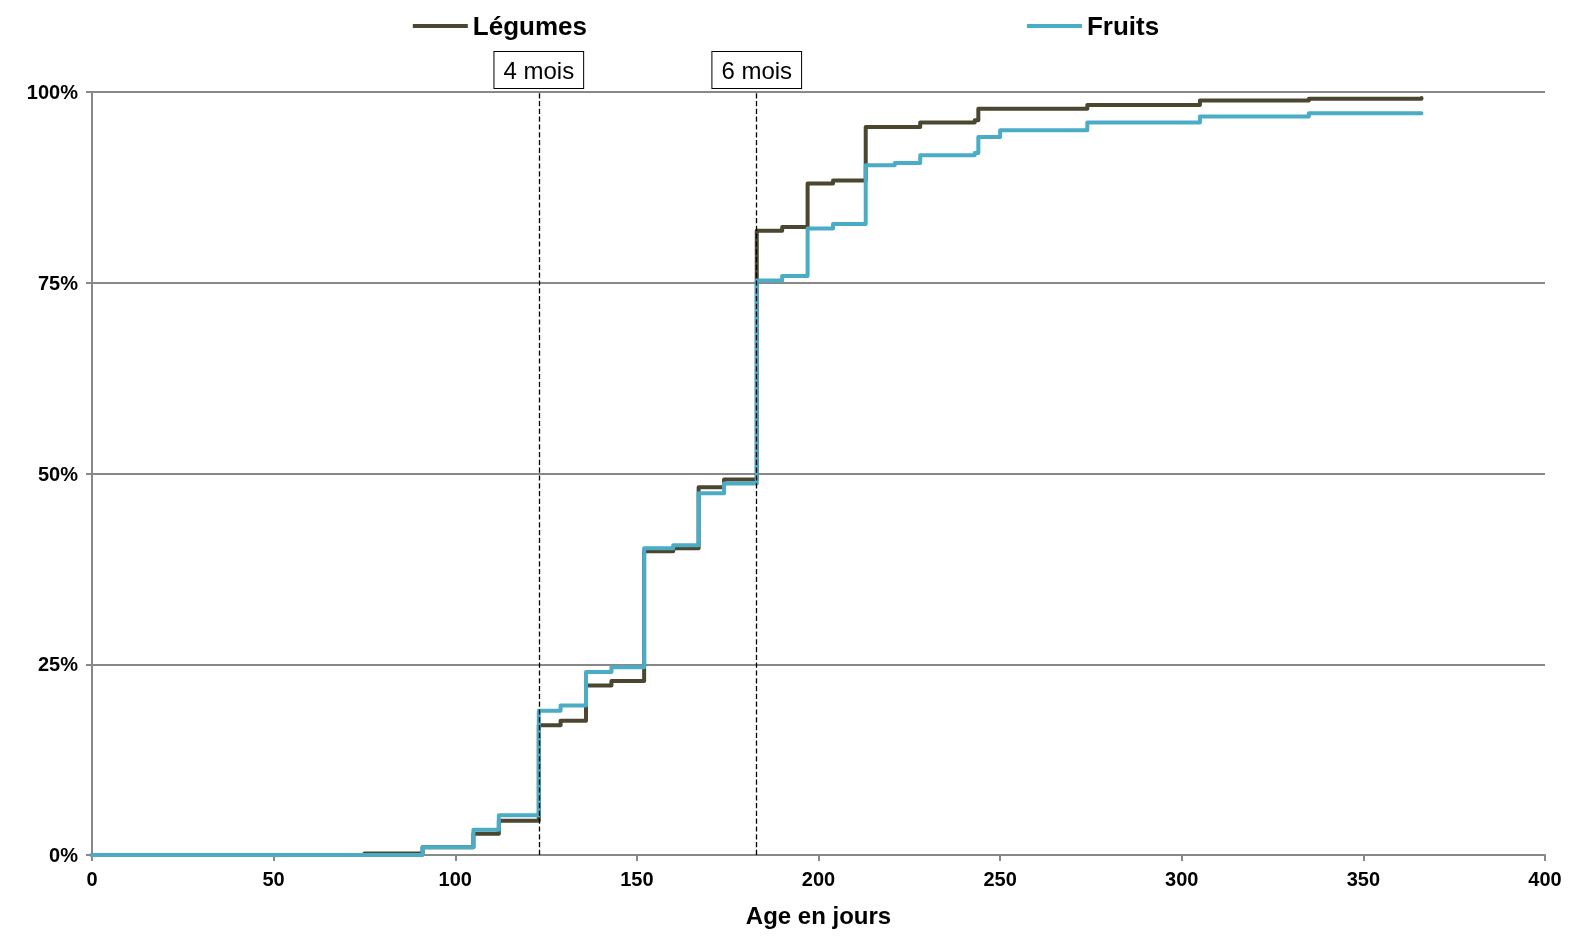 The height and width of the screenshot is (948, 1572). Describe the element at coordinates (64, 855) in the screenshot. I see `y-tick-label: 0%` at that location.